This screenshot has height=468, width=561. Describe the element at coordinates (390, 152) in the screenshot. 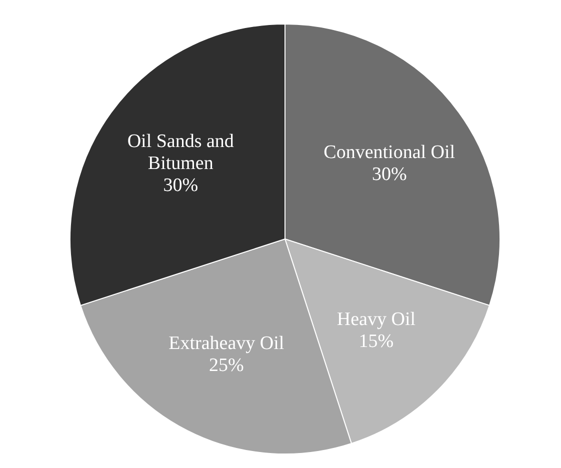

I see `slice-label: Conventional Oil` at that location.